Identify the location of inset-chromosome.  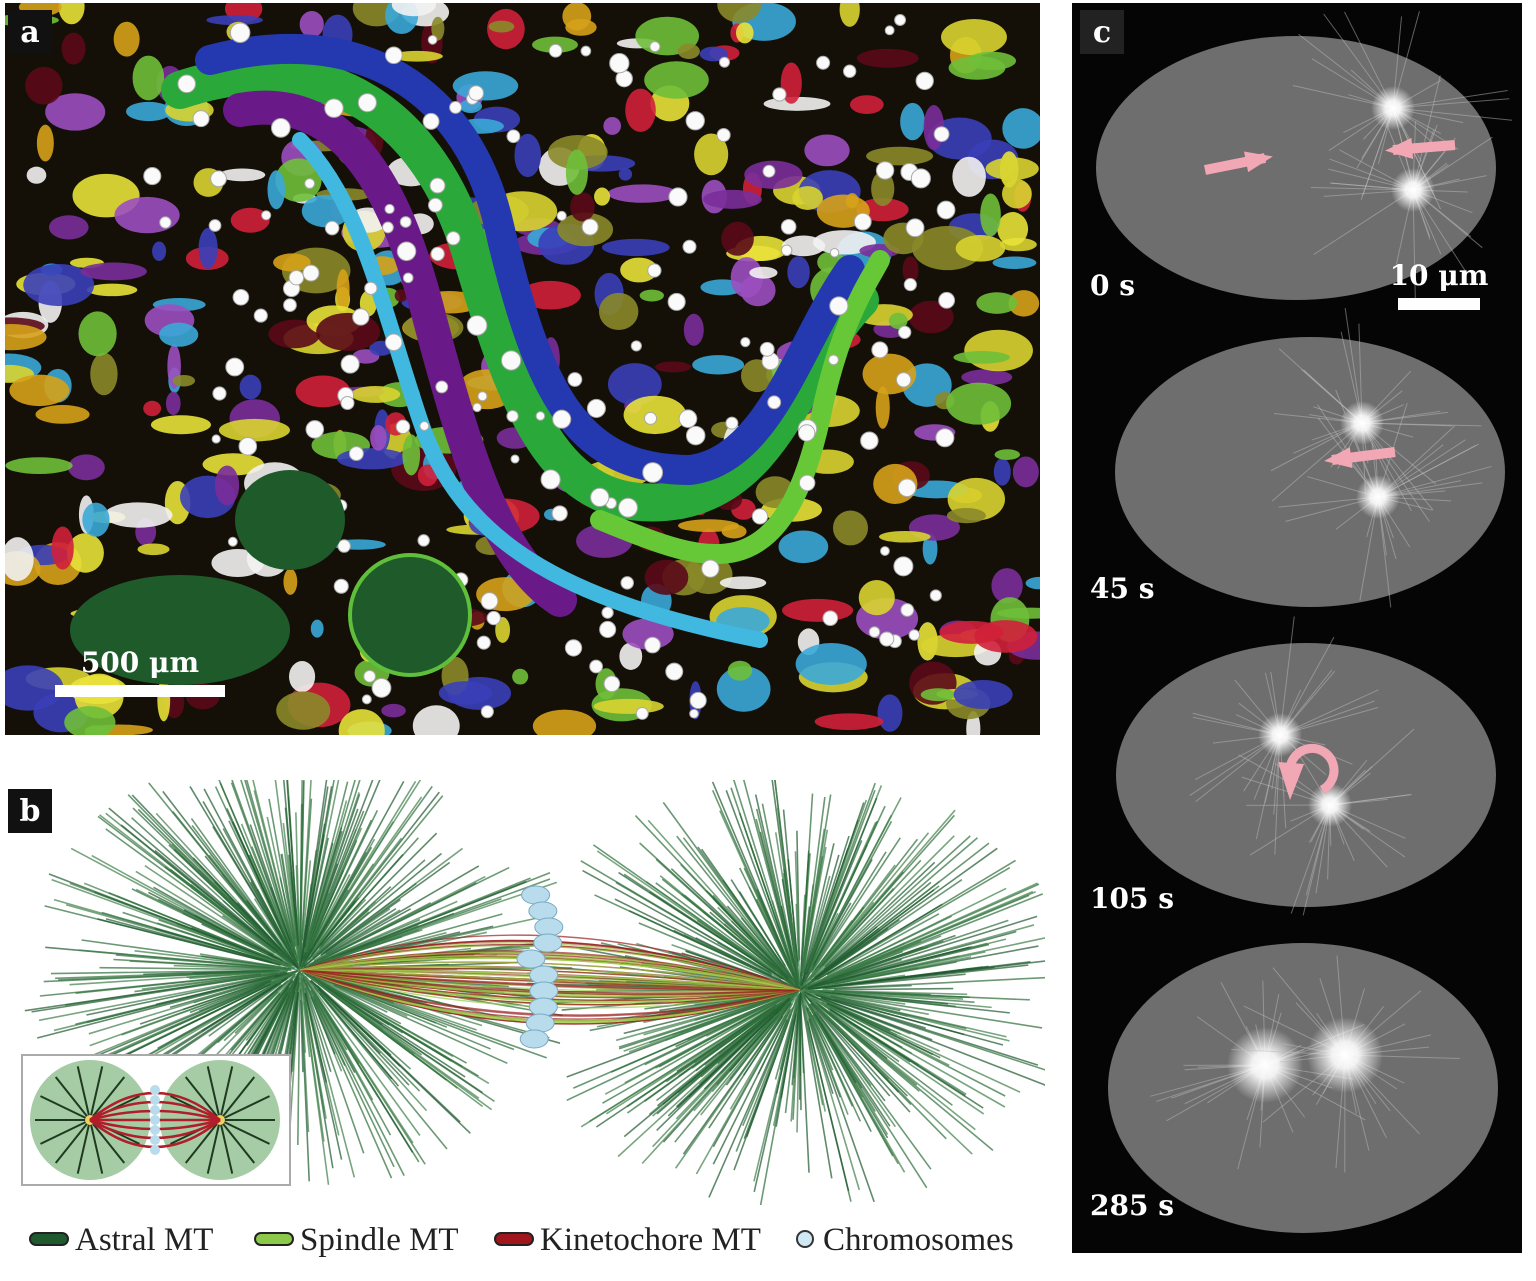
(155, 1090).